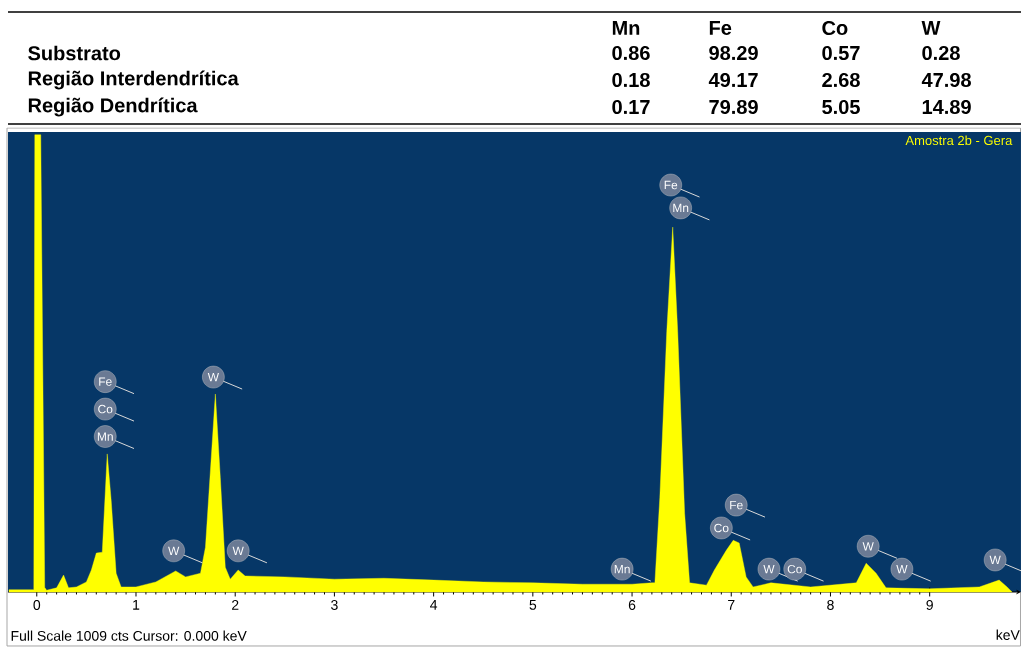  Describe the element at coordinates (1008, 634) in the screenshot. I see `x-axis-title: keV` at that location.